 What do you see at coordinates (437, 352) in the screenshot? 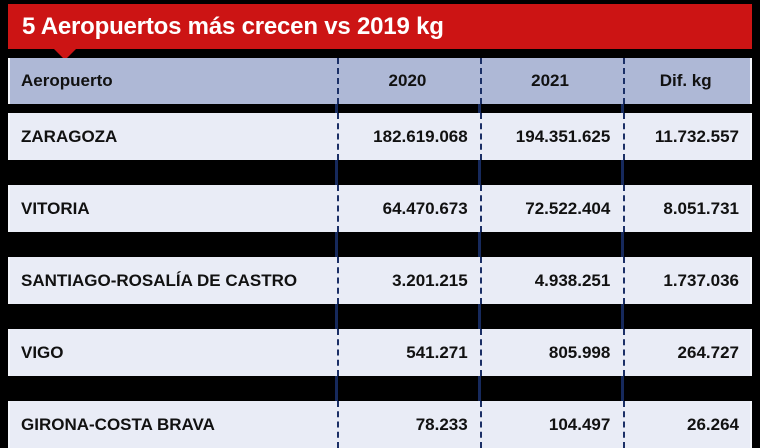
I see `cell-2020: 541.271` at bounding box center [437, 352].